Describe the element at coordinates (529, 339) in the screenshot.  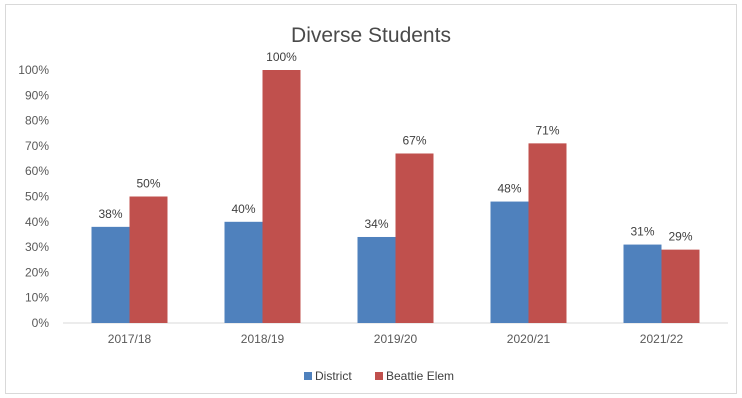
I see `x-tick-label: 2020/21` at that location.